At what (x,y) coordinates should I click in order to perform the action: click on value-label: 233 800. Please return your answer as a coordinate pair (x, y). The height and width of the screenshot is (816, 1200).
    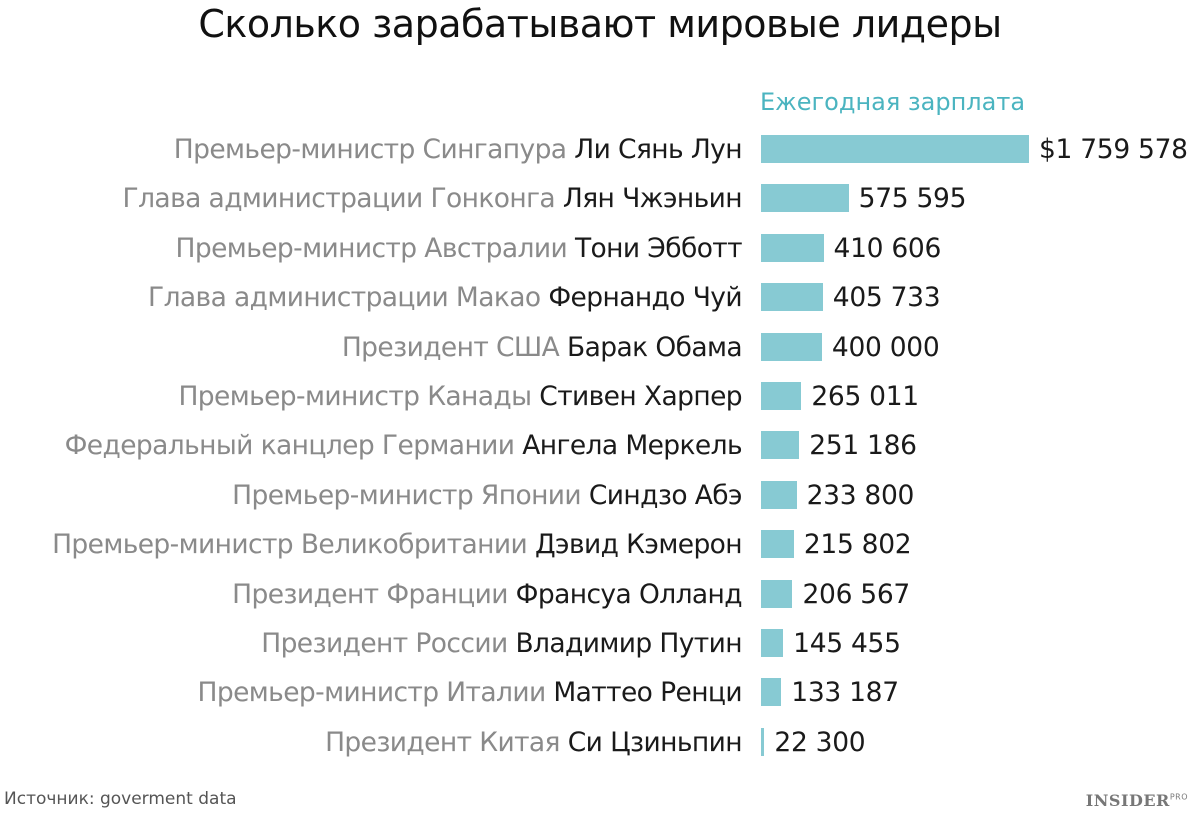
    Looking at the image, I should click on (860, 495).